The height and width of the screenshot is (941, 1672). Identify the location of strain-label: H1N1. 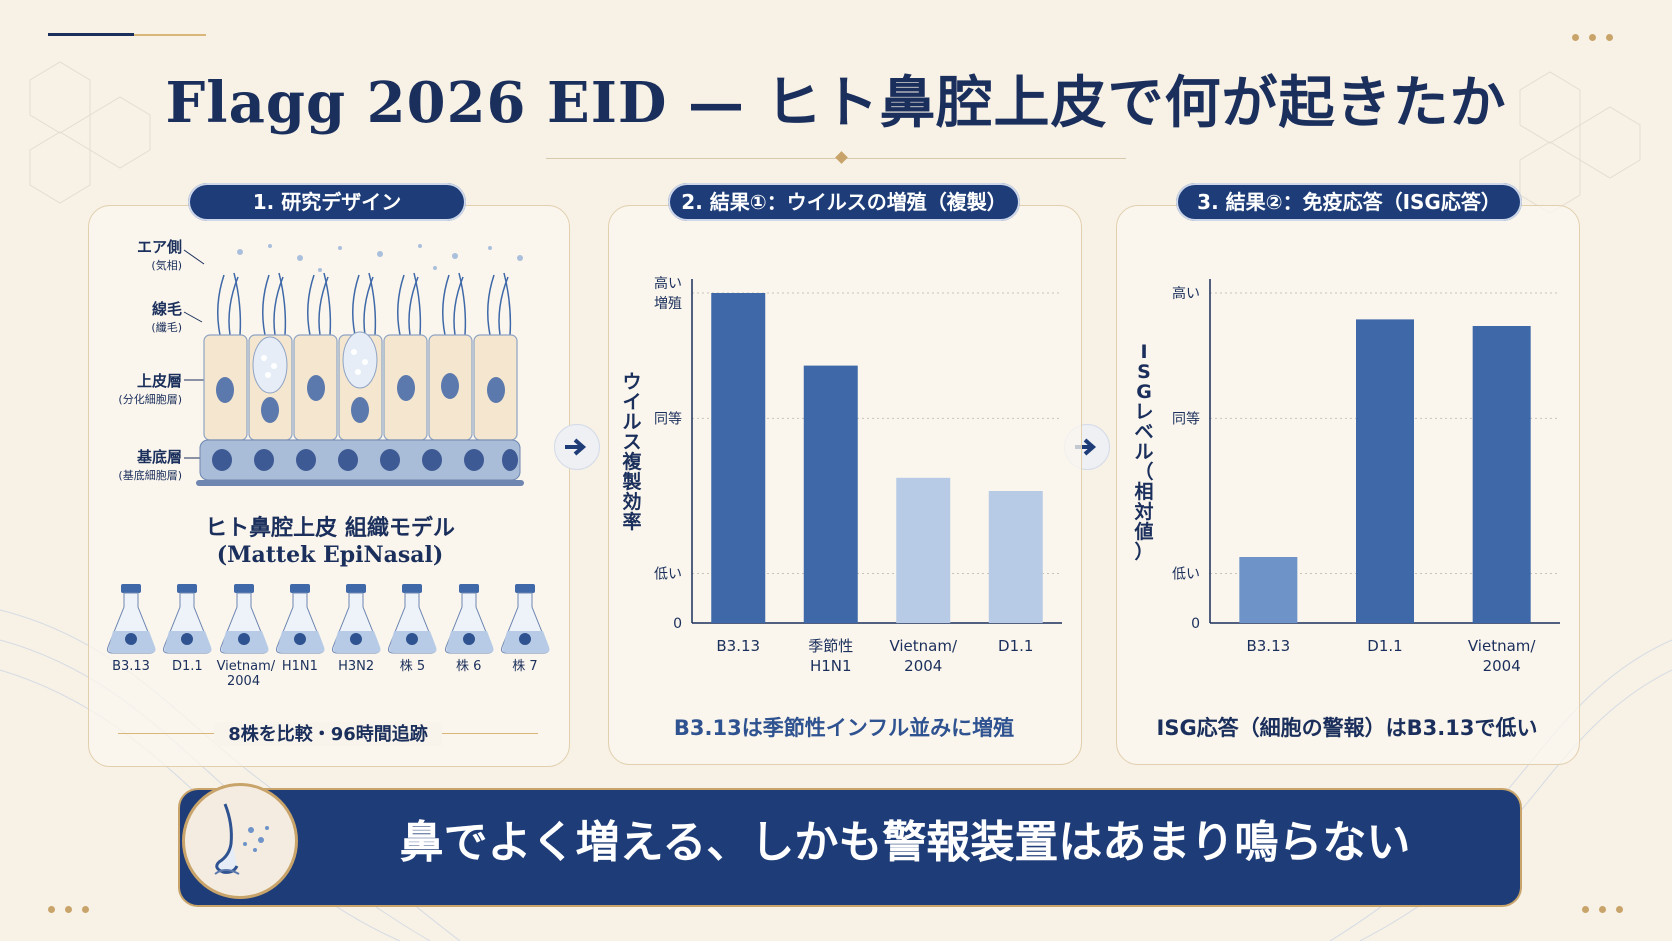
(299, 666).